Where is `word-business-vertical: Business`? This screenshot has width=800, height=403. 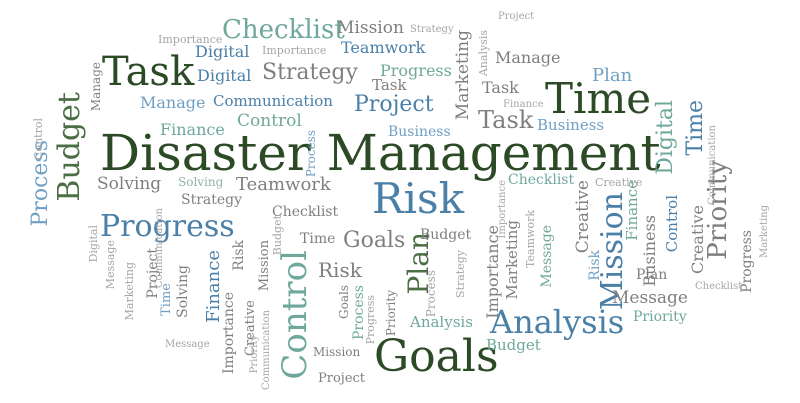 word-business-vertical: Business is located at coordinates (649, 251).